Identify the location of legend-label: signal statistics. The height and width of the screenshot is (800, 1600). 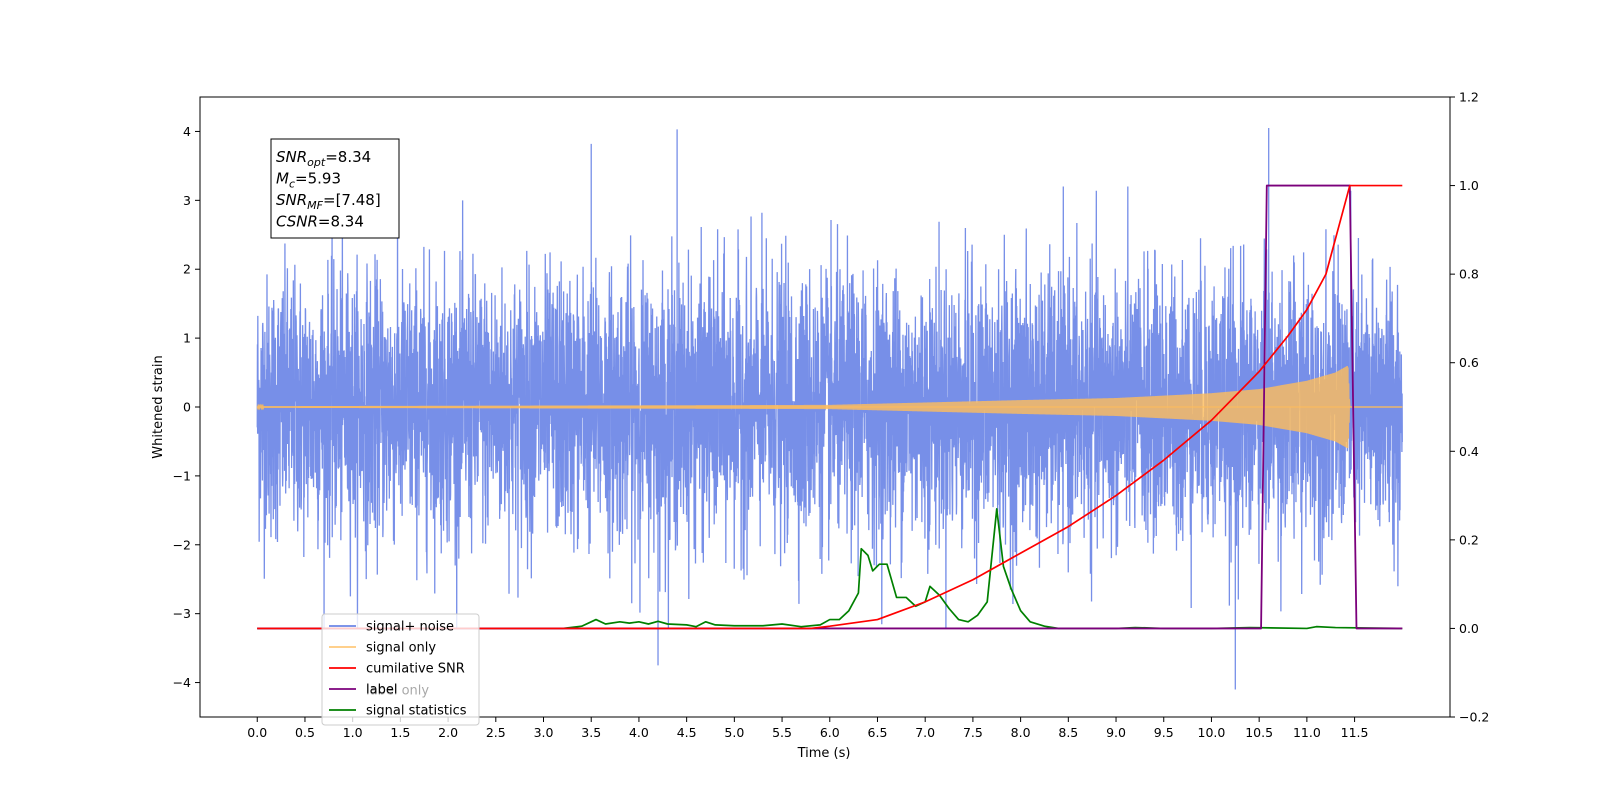
(416, 711).